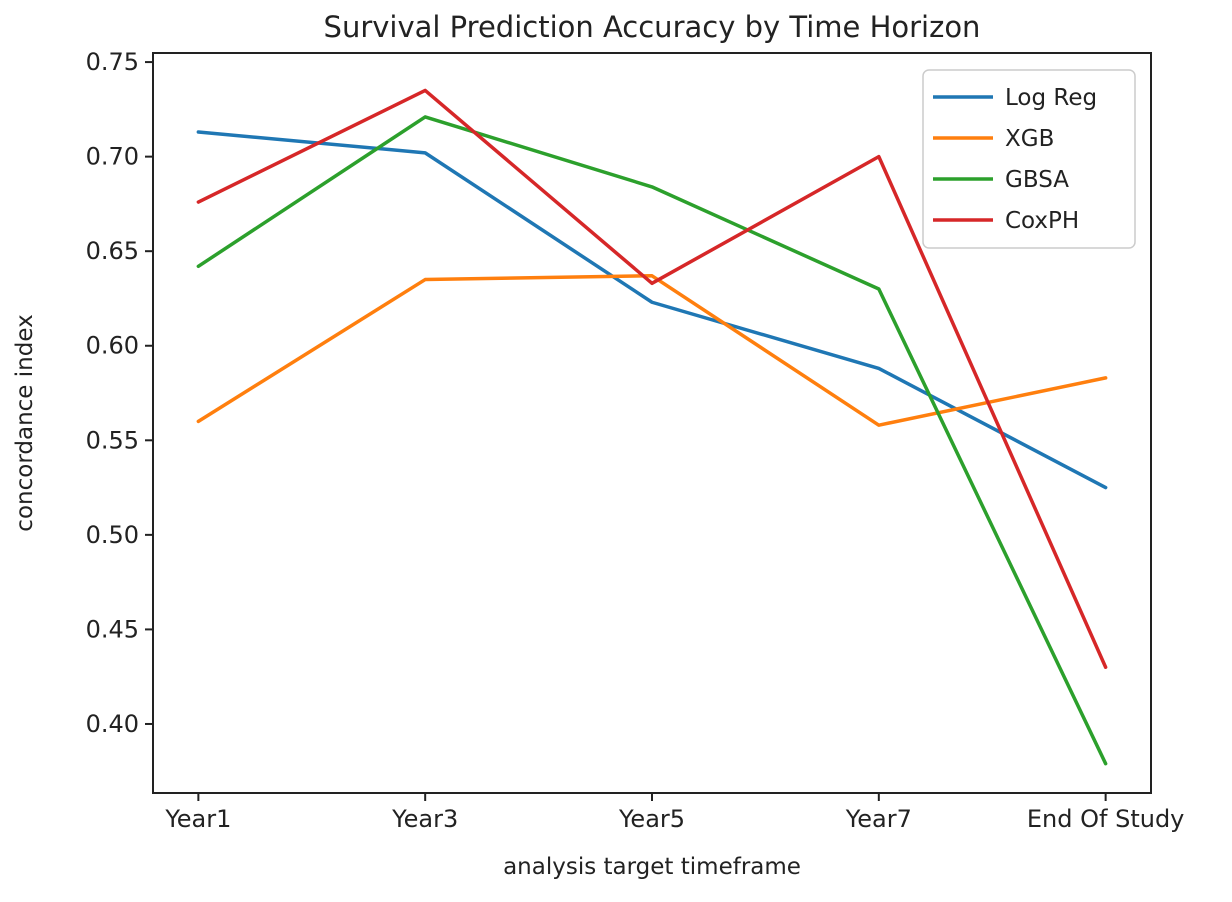 The image size is (1232, 902). What do you see at coordinates (197, 819) in the screenshot?
I see `x-tick-label-year1: Year1` at bounding box center [197, 819].